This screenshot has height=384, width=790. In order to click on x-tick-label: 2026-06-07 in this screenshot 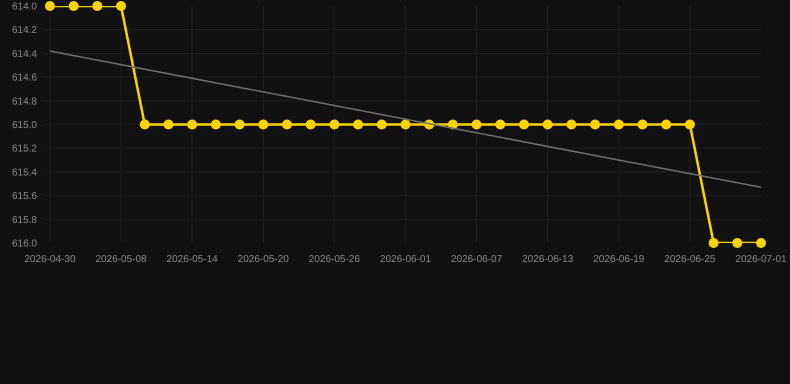, I will do `click(476, 259)`.